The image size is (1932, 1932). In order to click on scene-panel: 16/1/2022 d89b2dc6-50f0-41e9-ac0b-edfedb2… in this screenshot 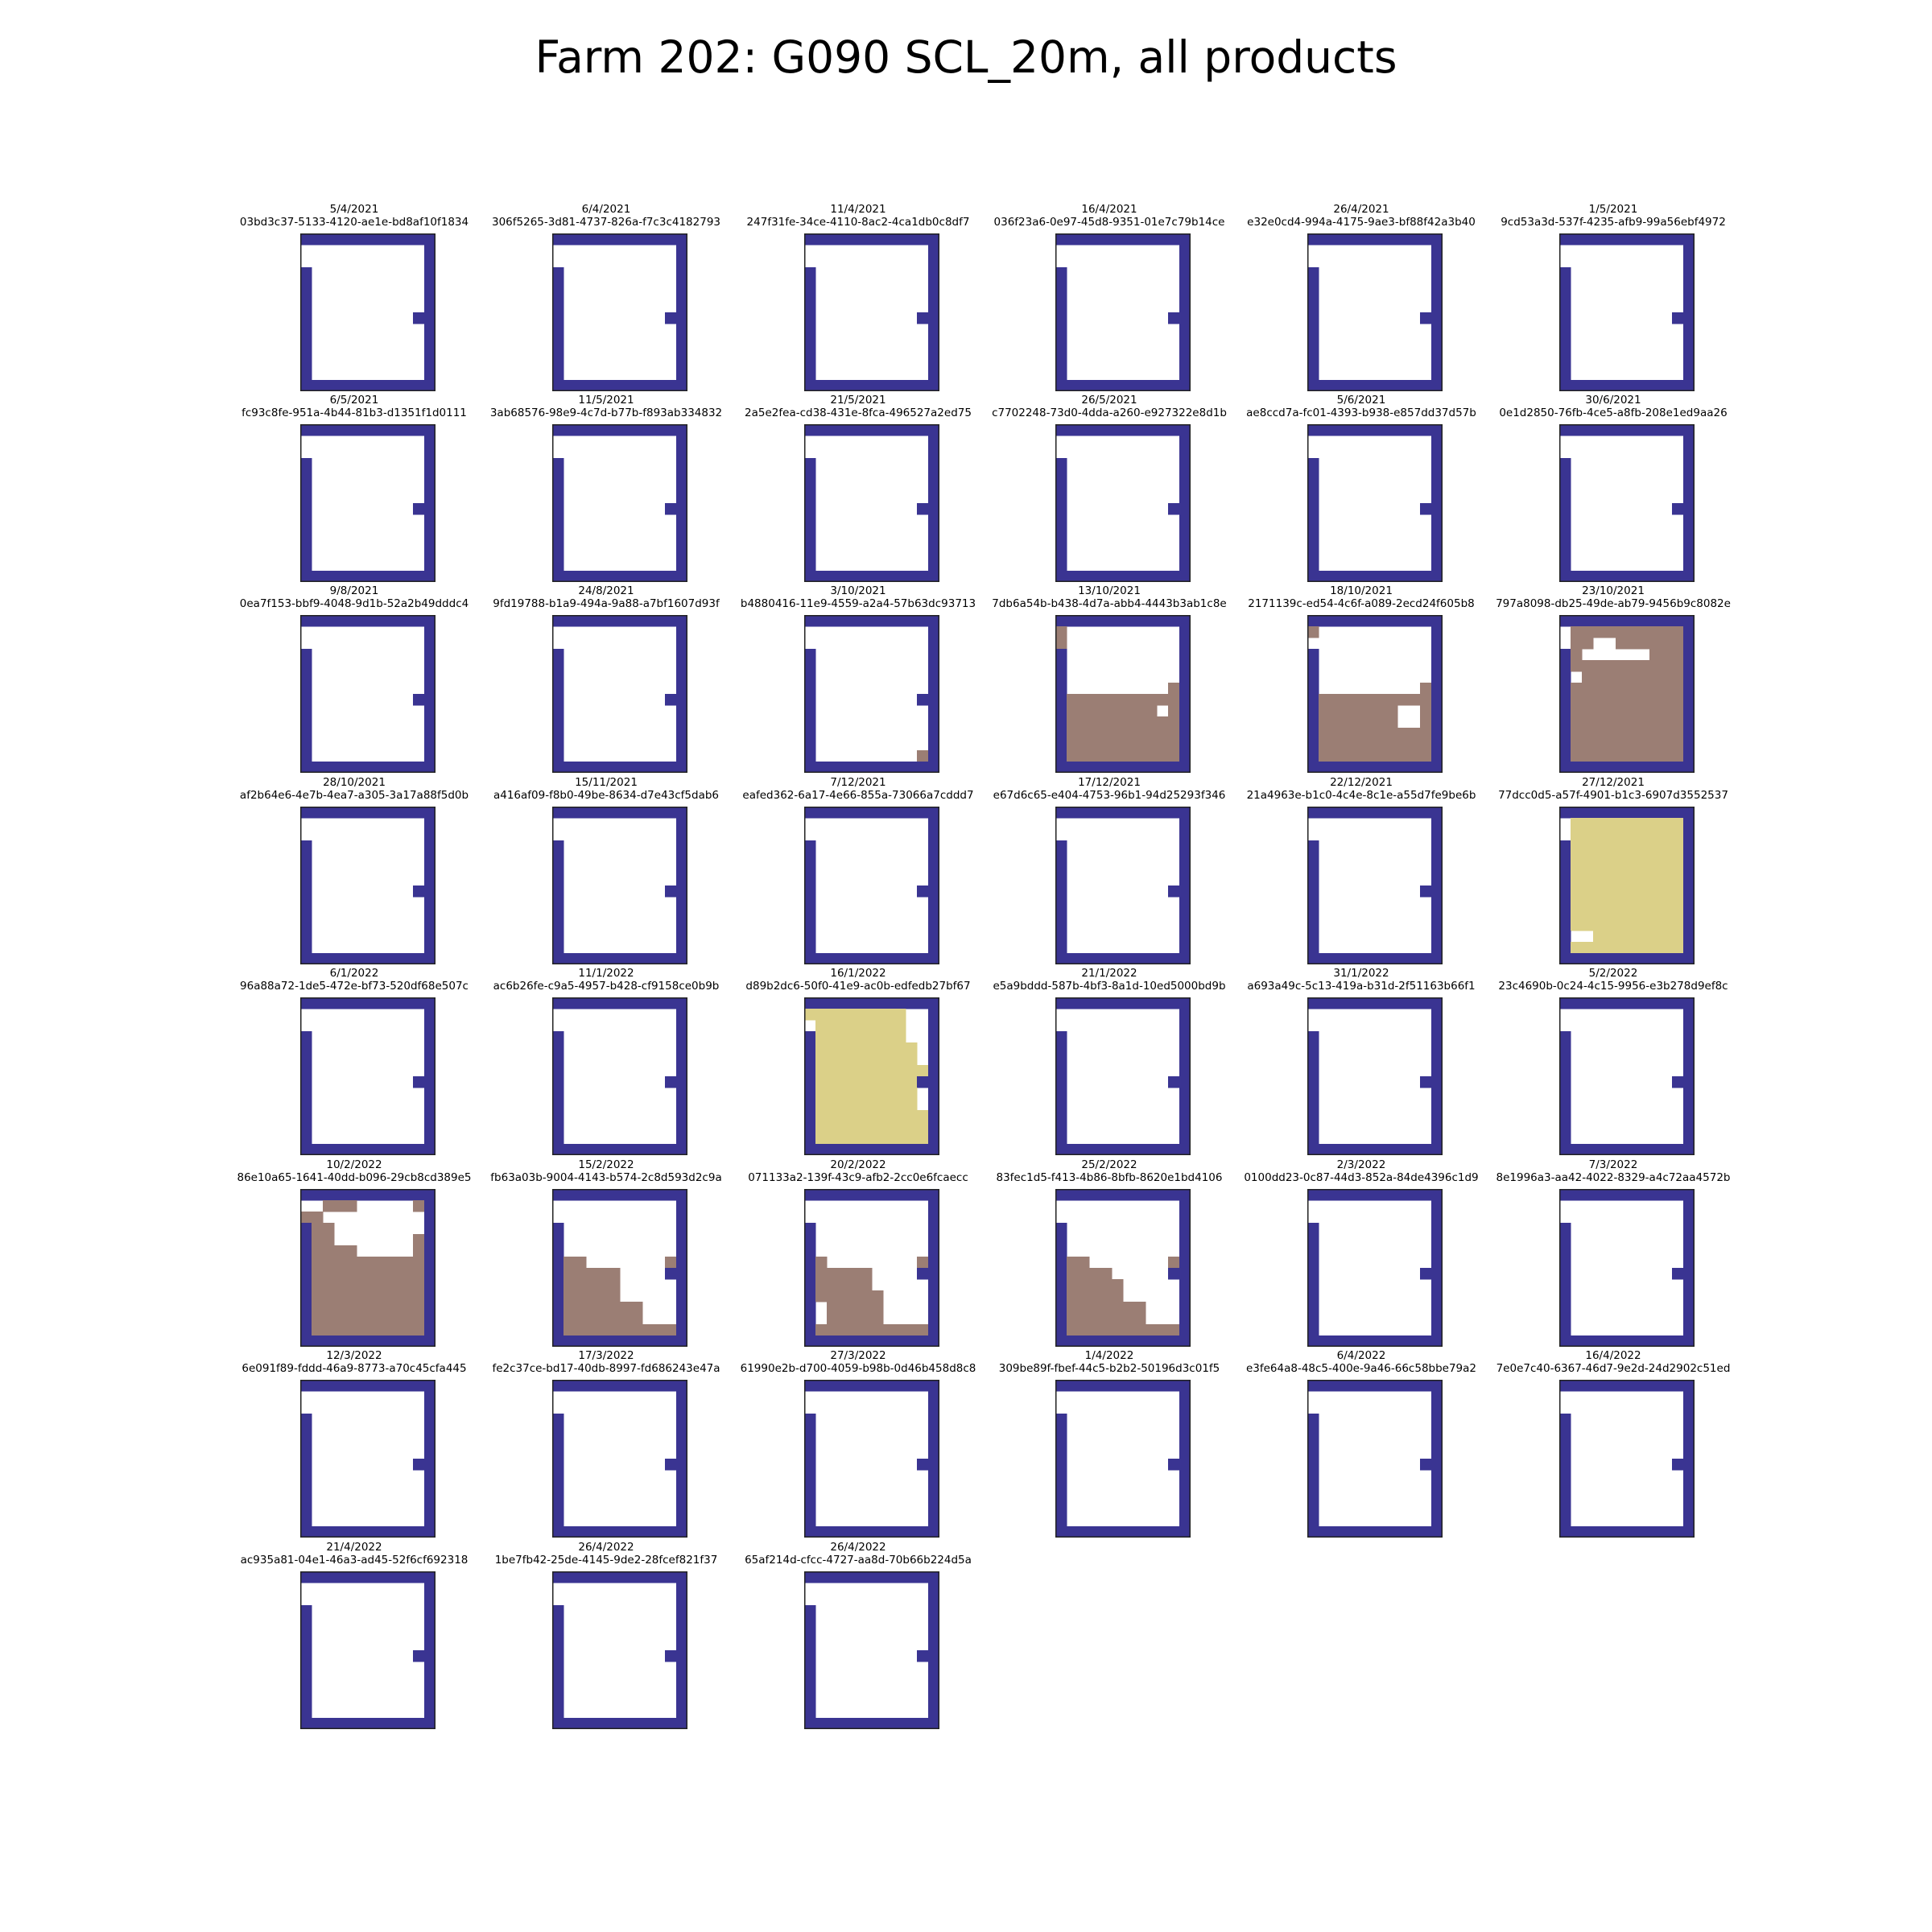, I will do `click(858, 1061)`.